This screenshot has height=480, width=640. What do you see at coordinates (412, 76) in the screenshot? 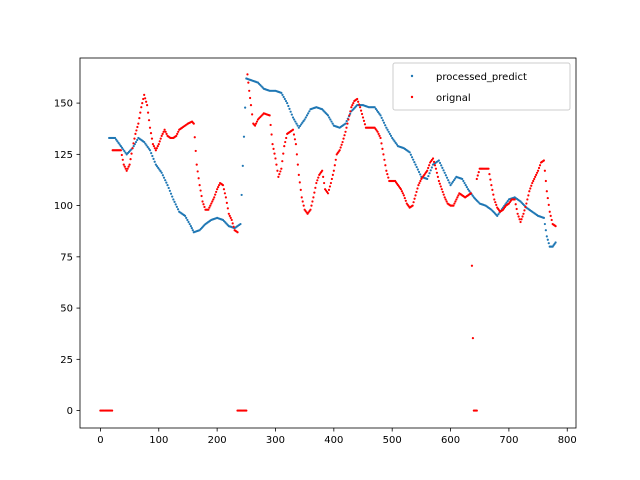
I see `legend-marker-processed-predict` at bounding box center [412, 76].